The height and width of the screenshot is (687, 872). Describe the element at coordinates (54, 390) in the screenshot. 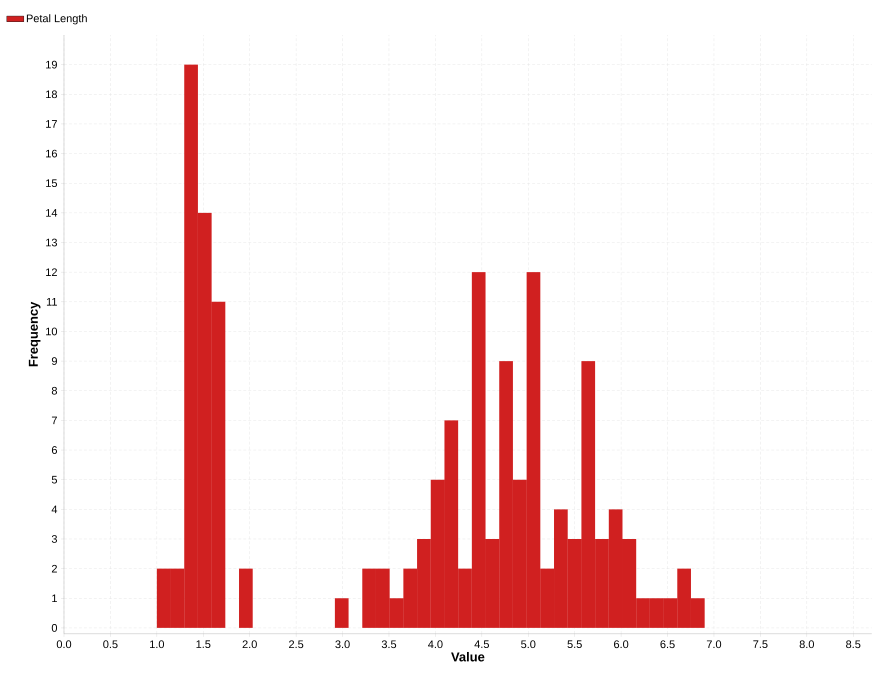

I see `y-tick-label: 8` at that location.